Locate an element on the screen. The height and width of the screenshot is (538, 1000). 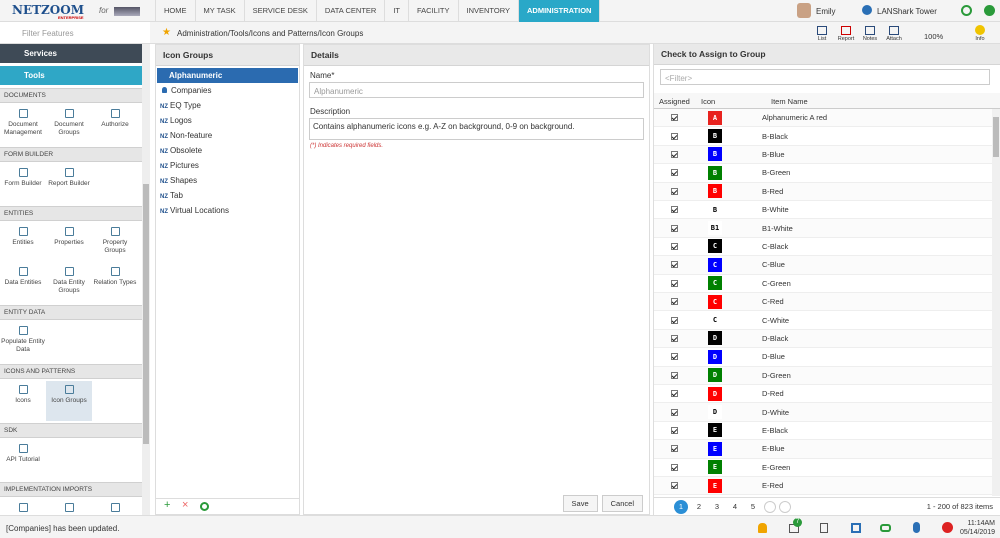
column-title: Icon is located at coordinates (708, 101).